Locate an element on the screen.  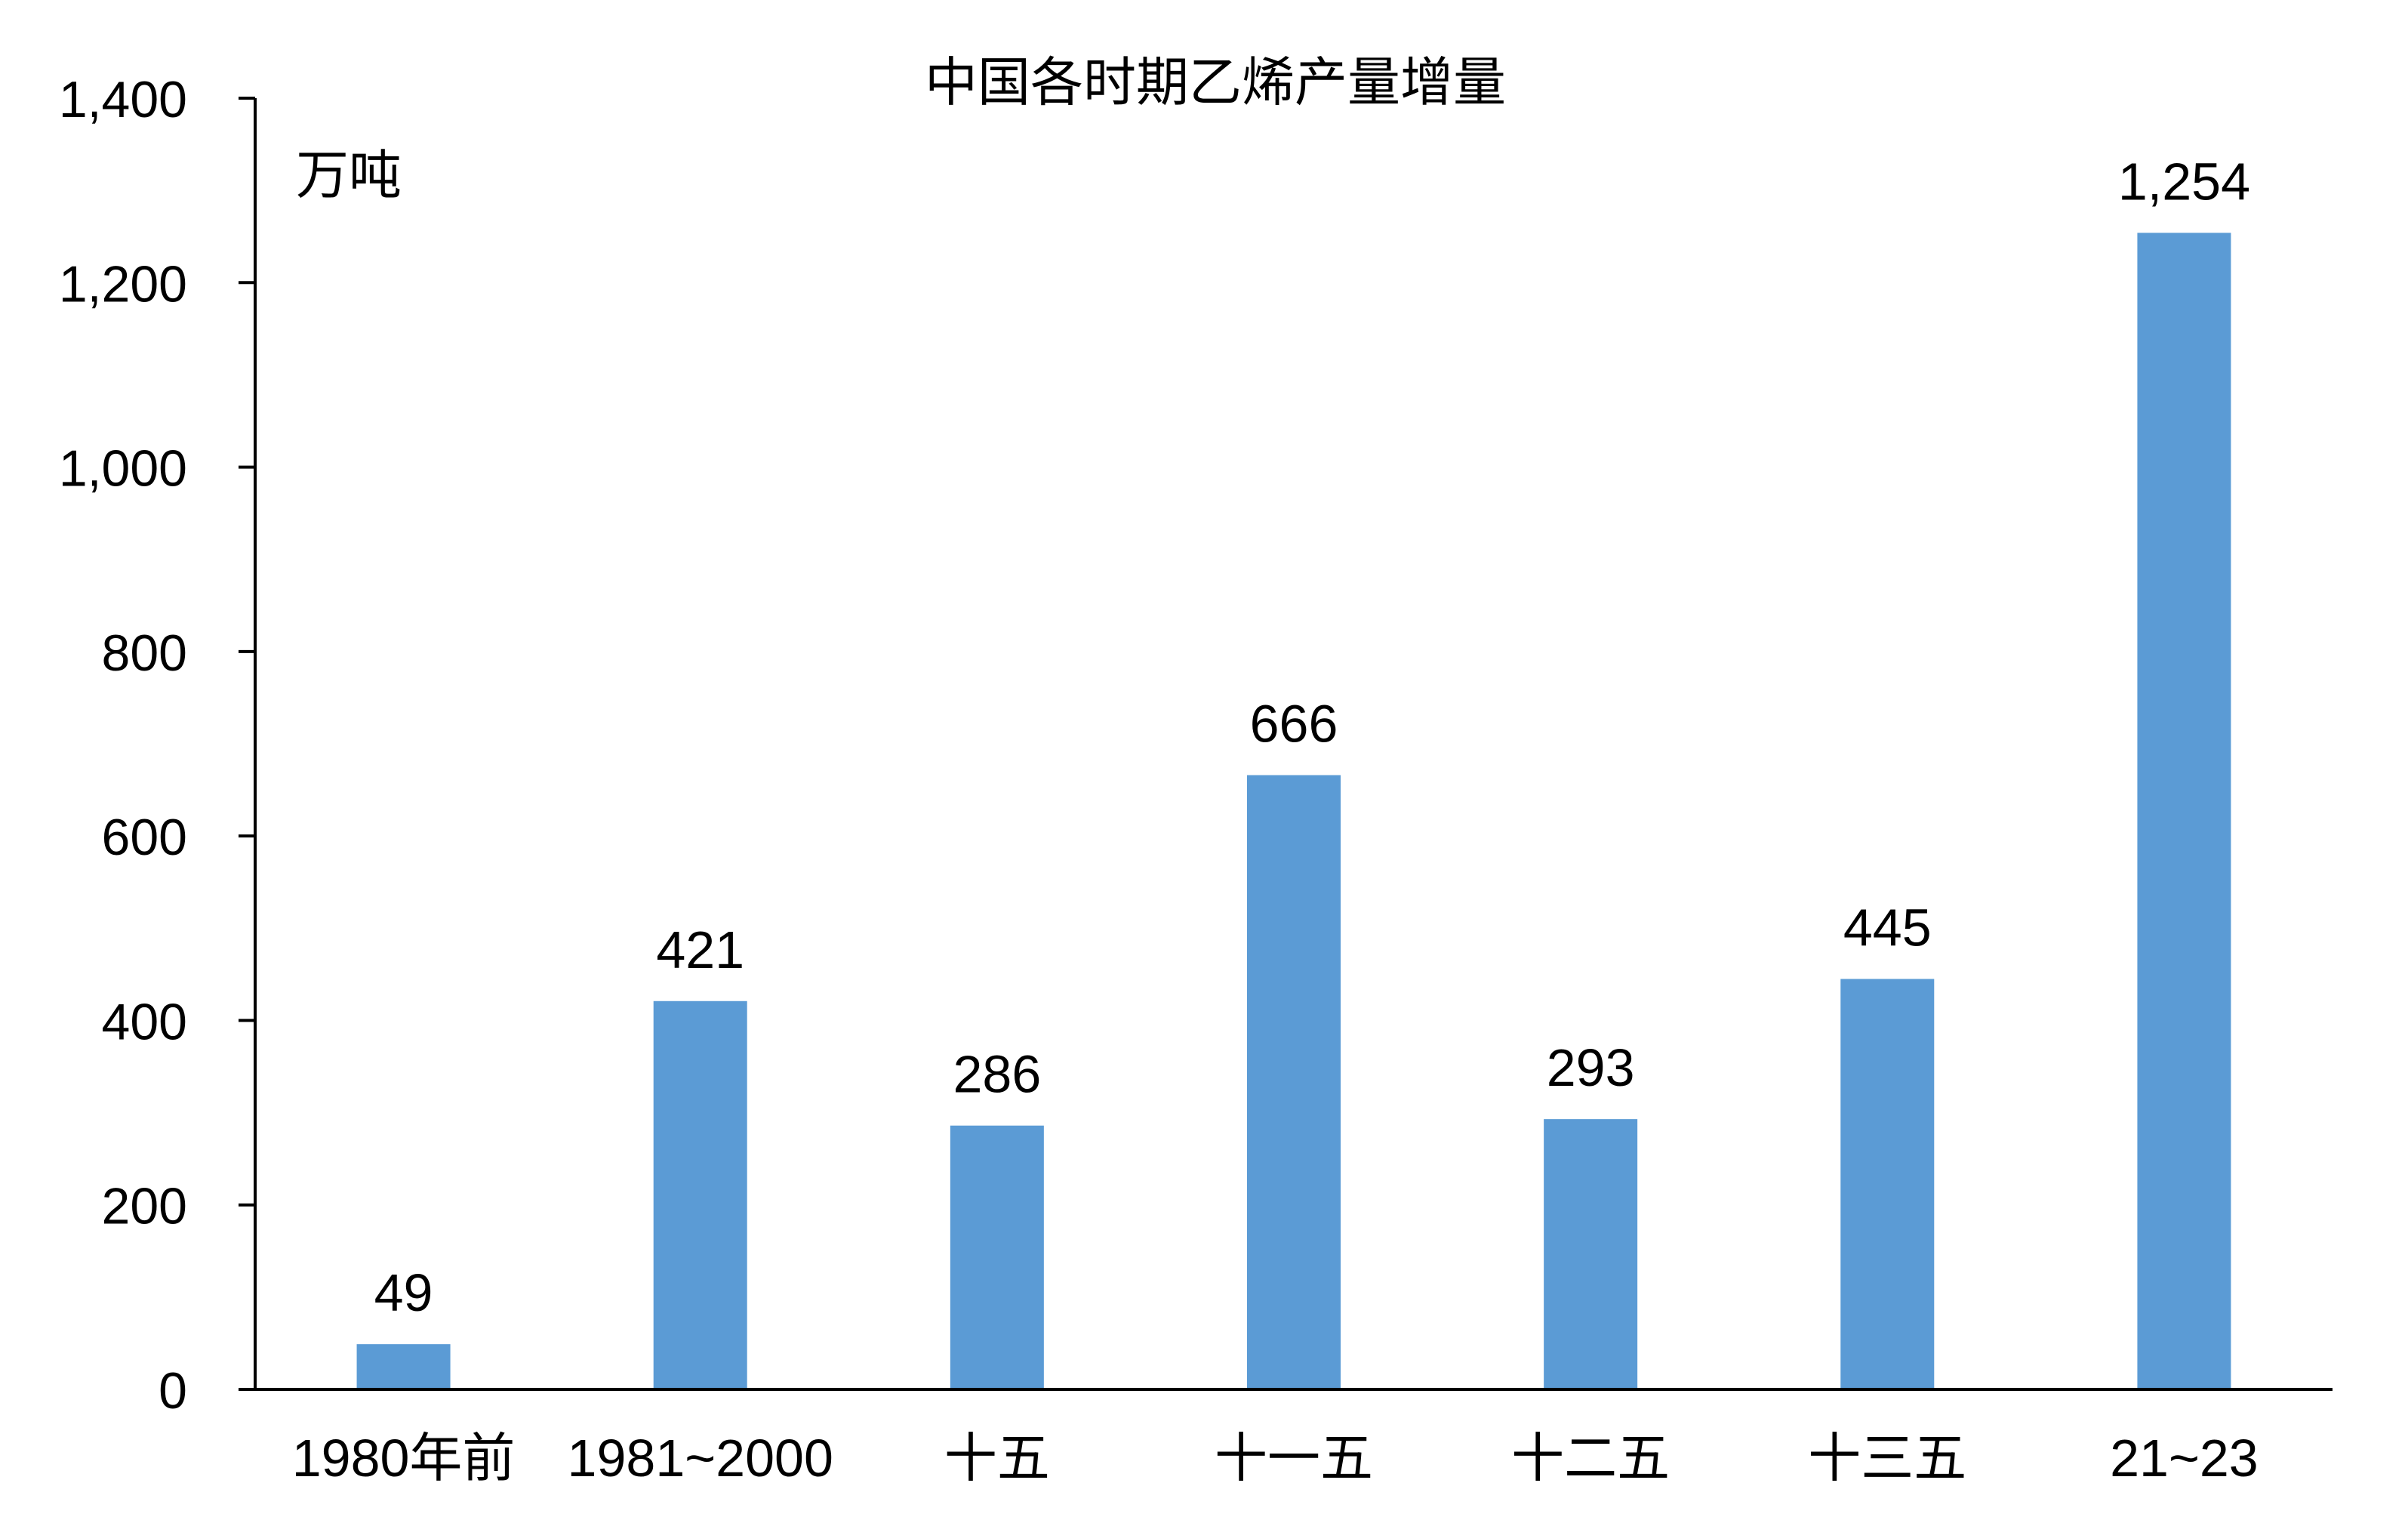
y-tick-label: 1,200 is located at coordinates (123, 284).